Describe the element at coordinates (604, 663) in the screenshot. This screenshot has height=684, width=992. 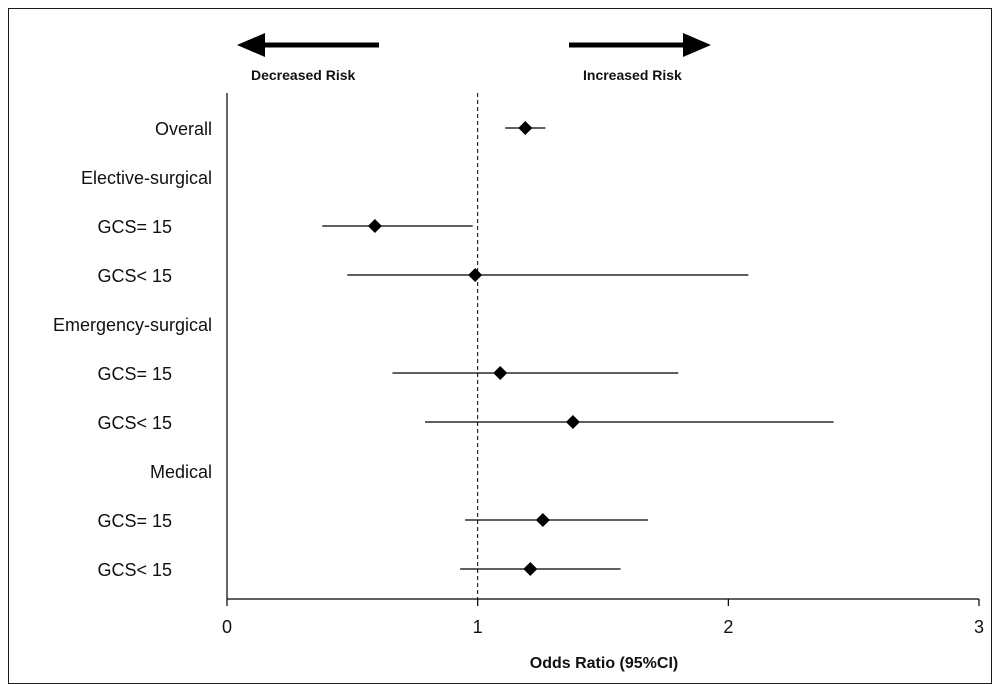
I see `x-axis-title: Odds Ratio (95%CI)` at that location.